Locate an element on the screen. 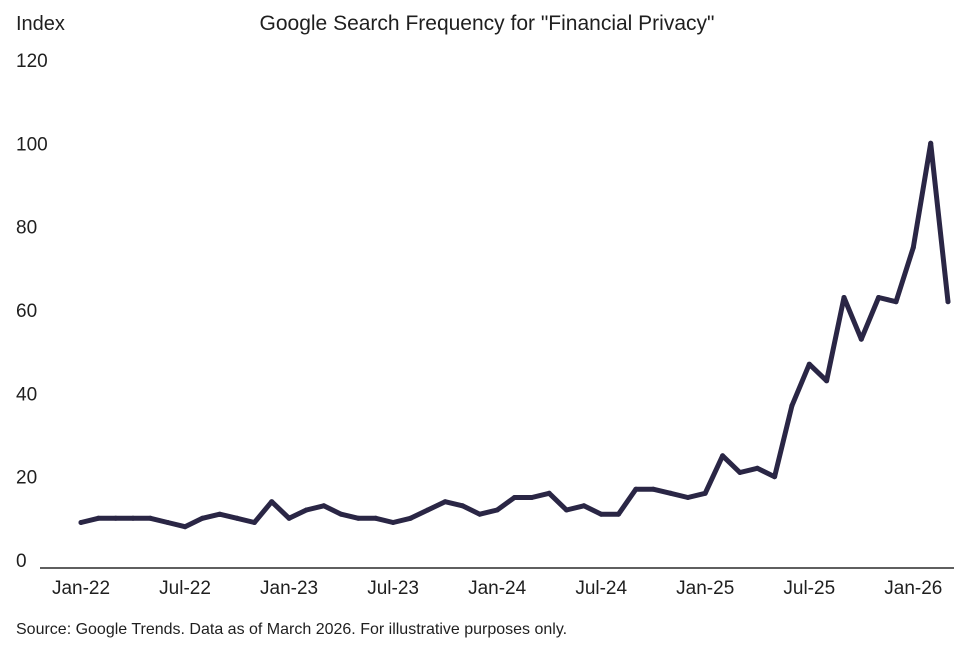 The height and width of the screenshot is (652, 969). x-tick-label: Jul-25 is located at coordinates (809, 588).